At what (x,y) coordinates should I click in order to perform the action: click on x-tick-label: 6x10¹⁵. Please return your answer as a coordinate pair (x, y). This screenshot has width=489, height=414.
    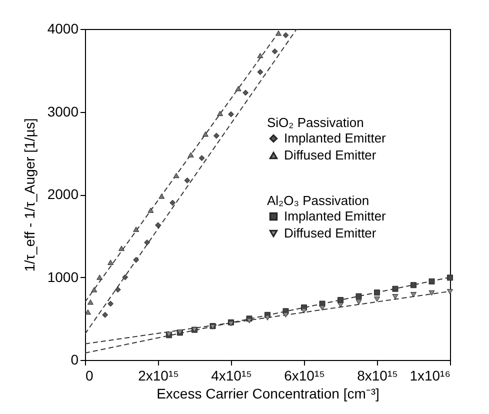
    Looking at the image, I should click on (304, 376).